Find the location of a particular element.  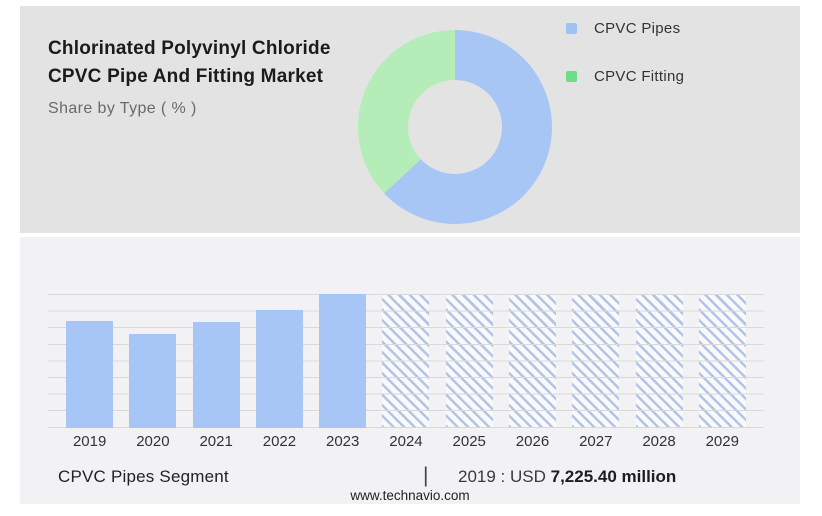

legend-item-cpvc-pipes: CPVC Pipes is located at coordinates (625, 28).